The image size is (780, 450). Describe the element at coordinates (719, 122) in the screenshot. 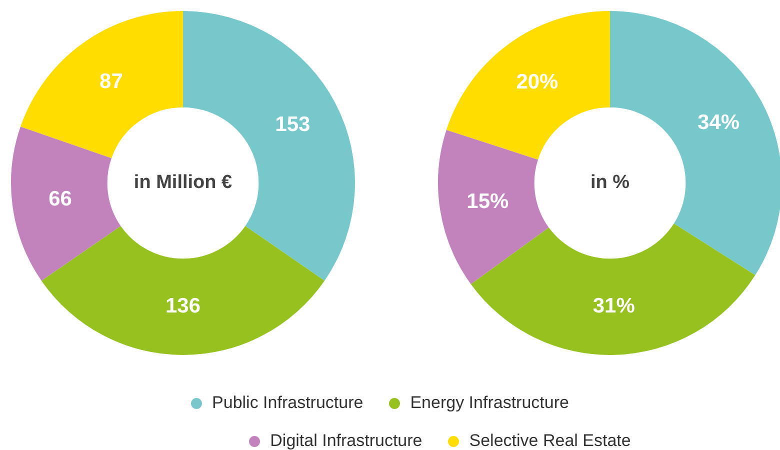

I see `data-label: 34%` at that location.